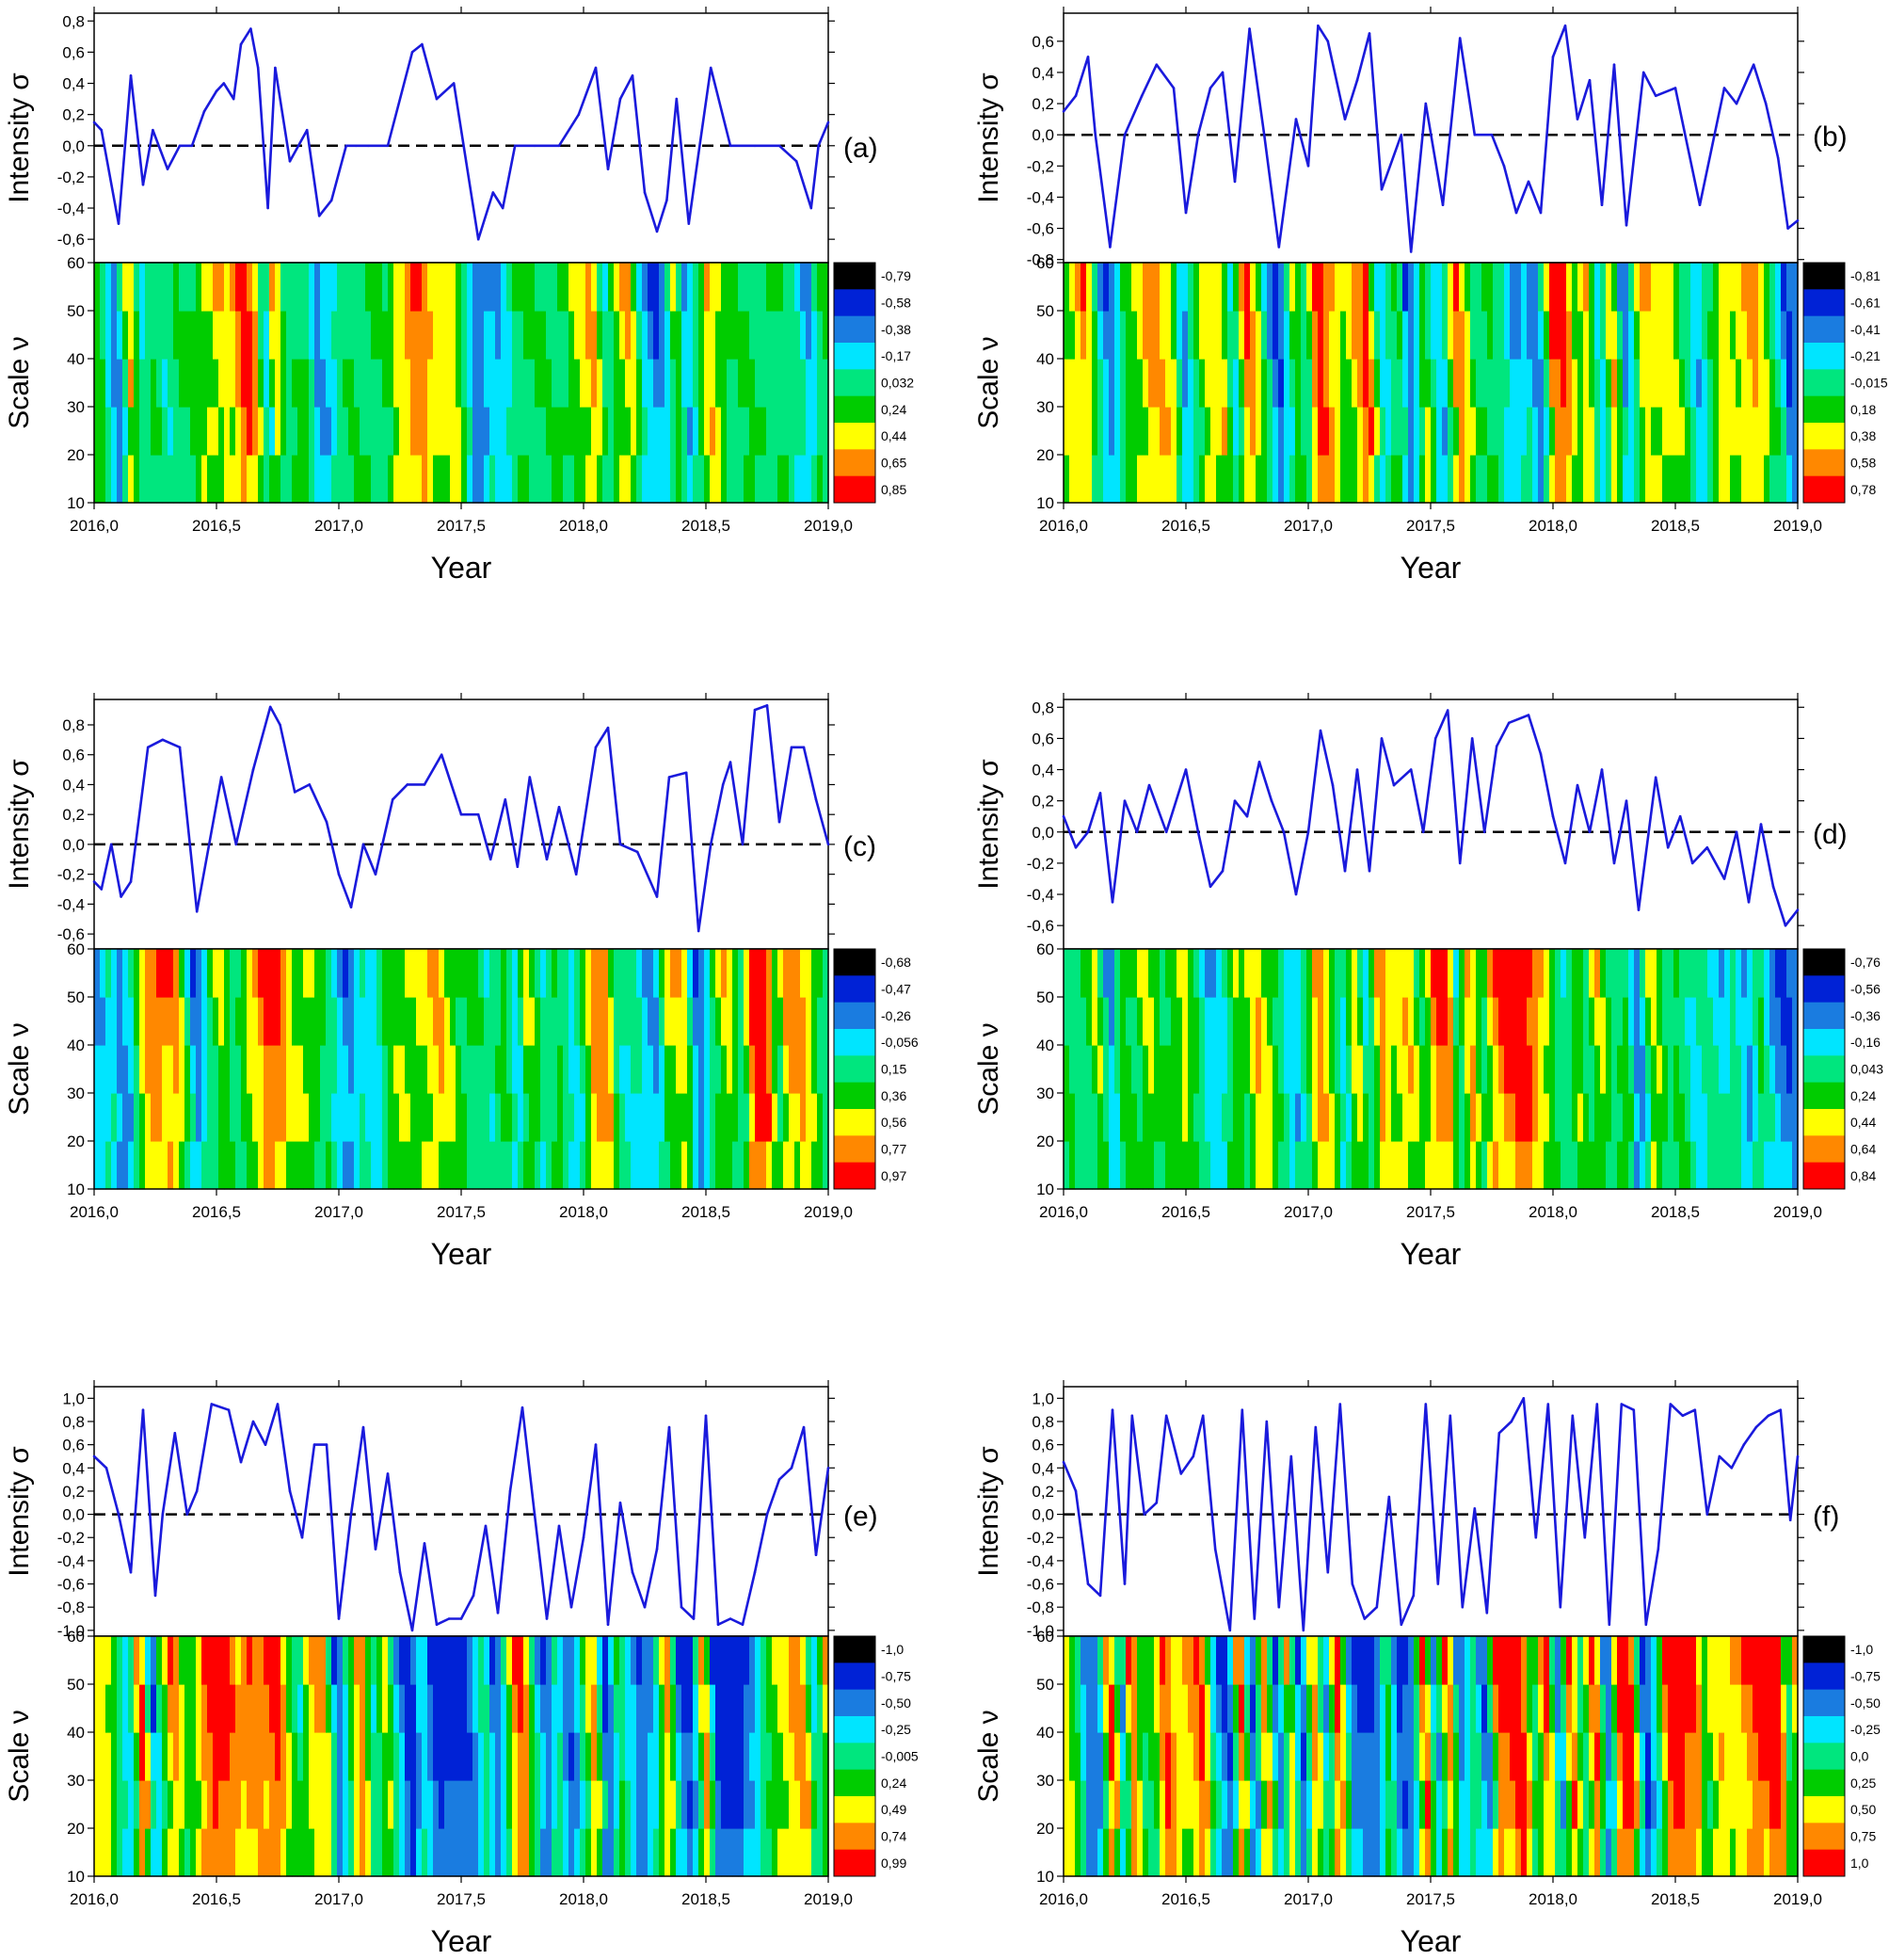 The height and width of the screenshot is (1960, 1889). What do you see at coordinates (446, 829) in the screenshot?
I see `intensity-y-axis: -0,6-0,4-0,20,00,20,40,60,8` at bounding box center [446, 829].